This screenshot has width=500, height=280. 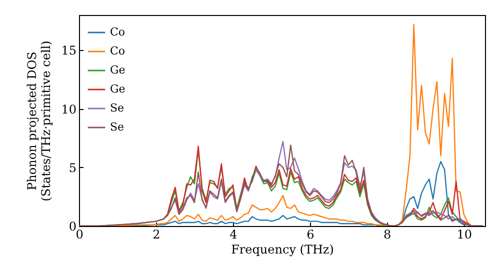 What do you see at coordinates (72, 167) in the screenshot?
I see `y-tick-label: 5` at bounding box center [72, 167].